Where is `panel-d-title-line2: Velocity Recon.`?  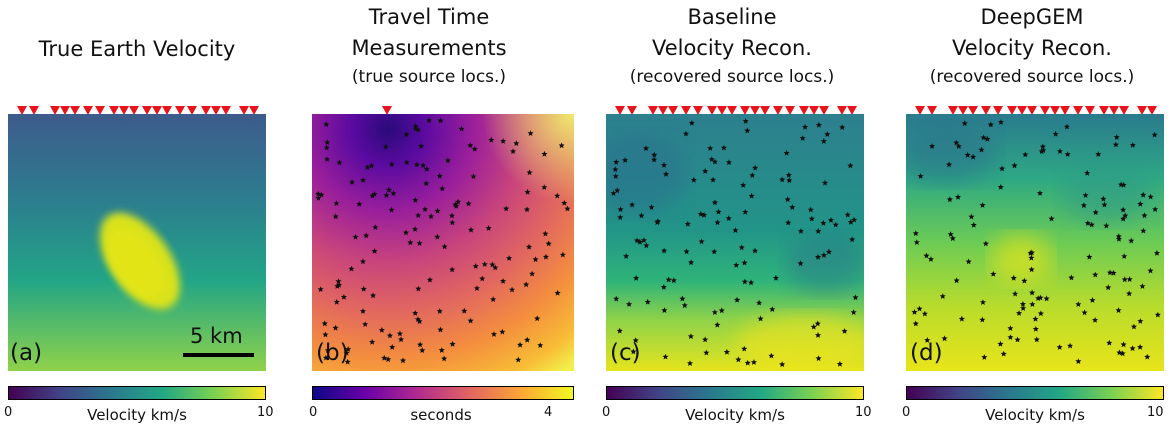 panel-d-title-line2: Velocity Recon. is located at coordinates (1031, 48).